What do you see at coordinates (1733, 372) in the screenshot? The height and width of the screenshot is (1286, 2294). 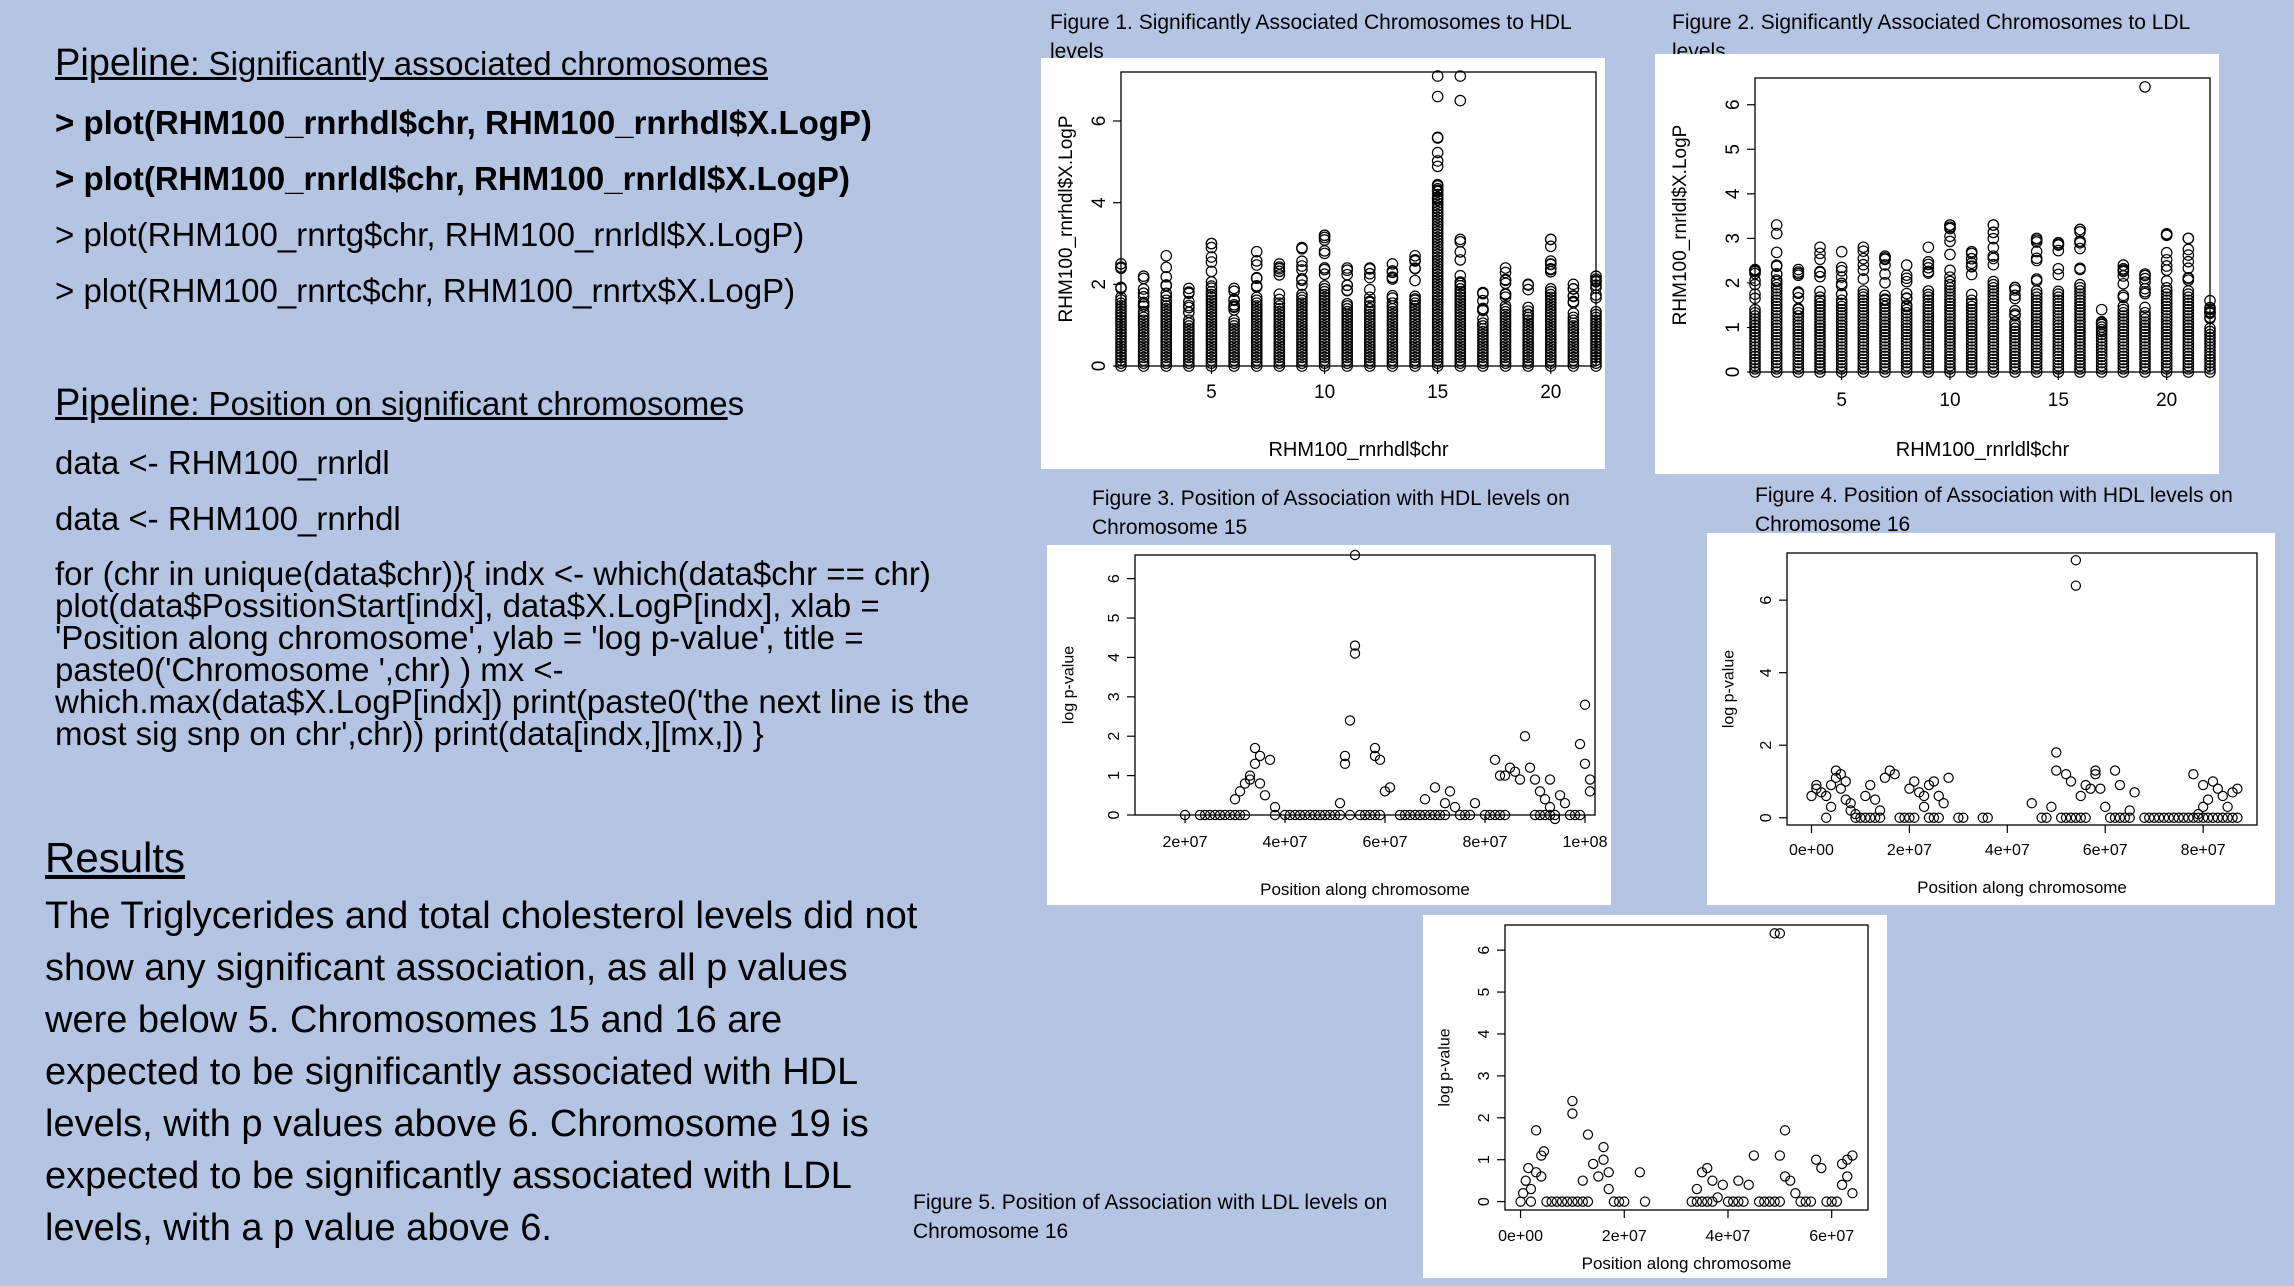 I see `y-tick-label: 0` at bounding box center [1733, 372].